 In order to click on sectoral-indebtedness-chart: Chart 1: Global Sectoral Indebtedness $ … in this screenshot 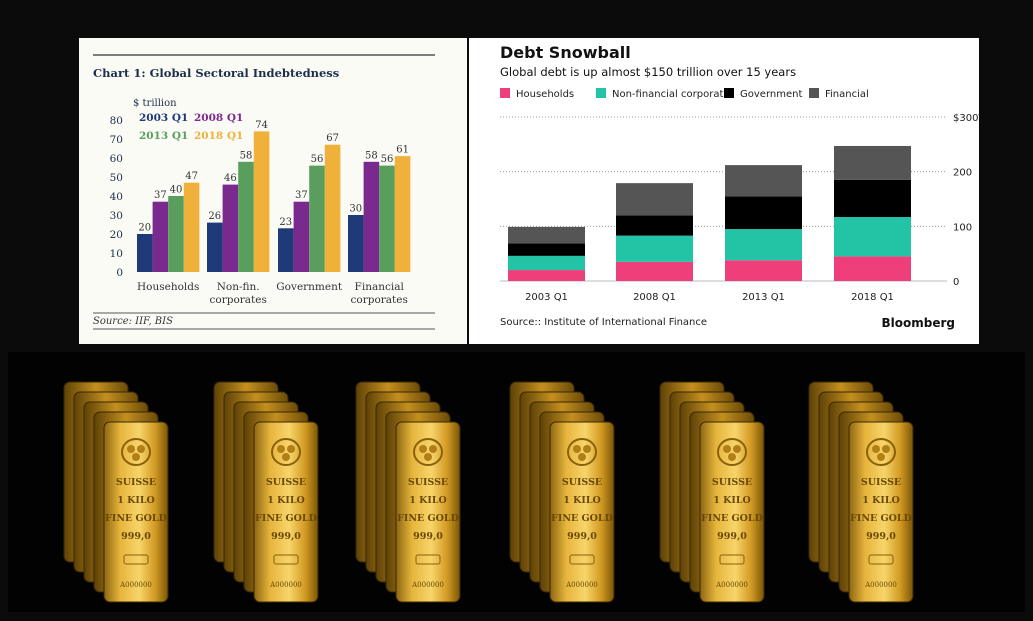, I will do `click(264, 192)`.